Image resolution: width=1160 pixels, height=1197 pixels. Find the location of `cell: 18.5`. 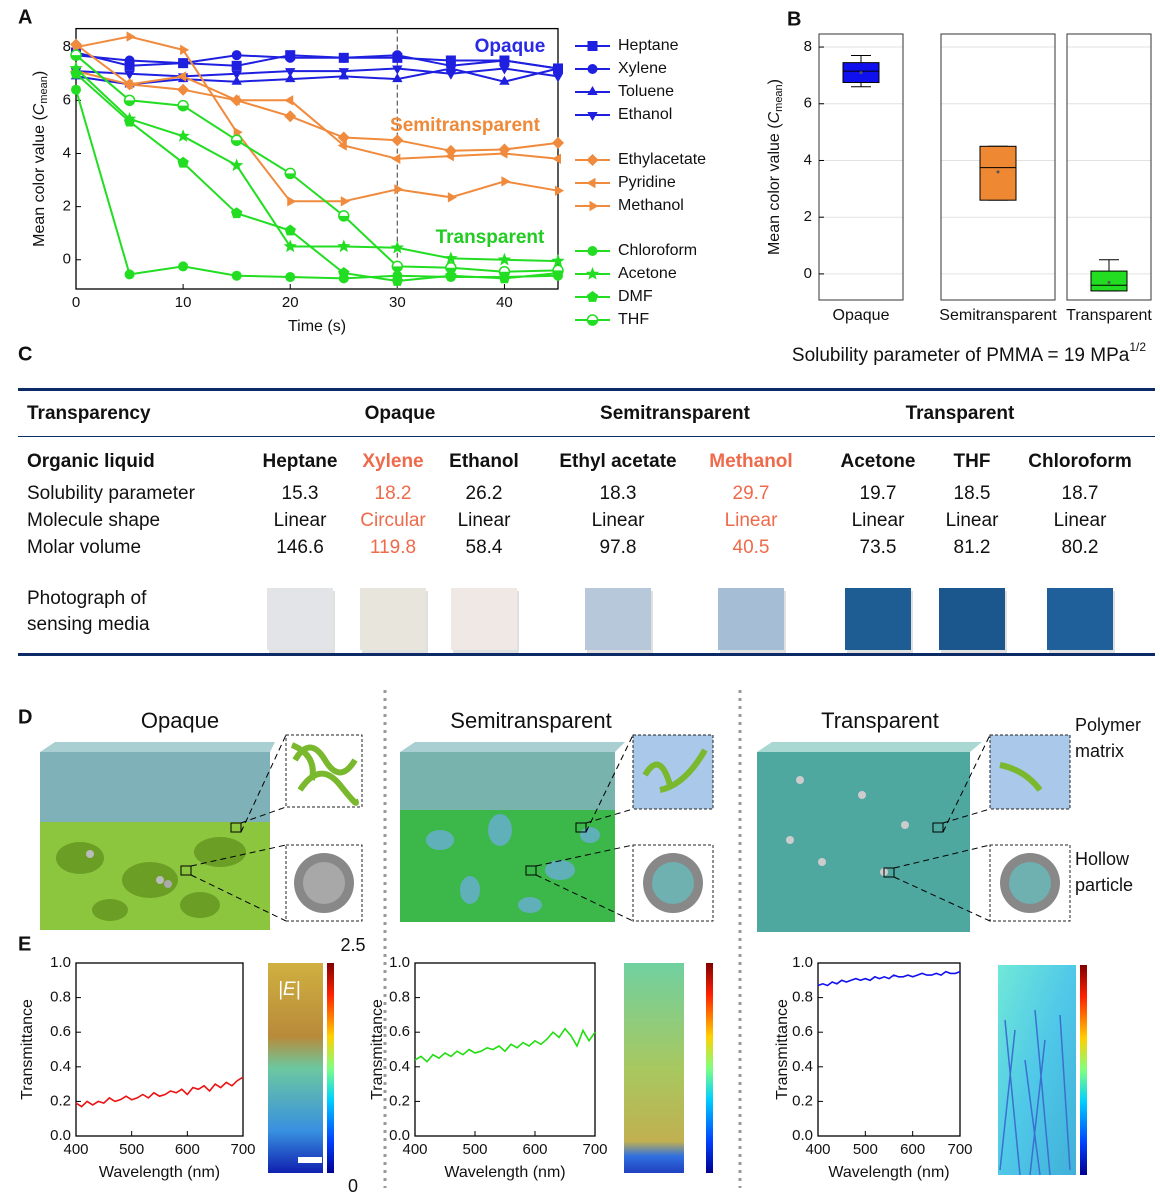

cell: 18.5 is located at coordinates (972, 493).